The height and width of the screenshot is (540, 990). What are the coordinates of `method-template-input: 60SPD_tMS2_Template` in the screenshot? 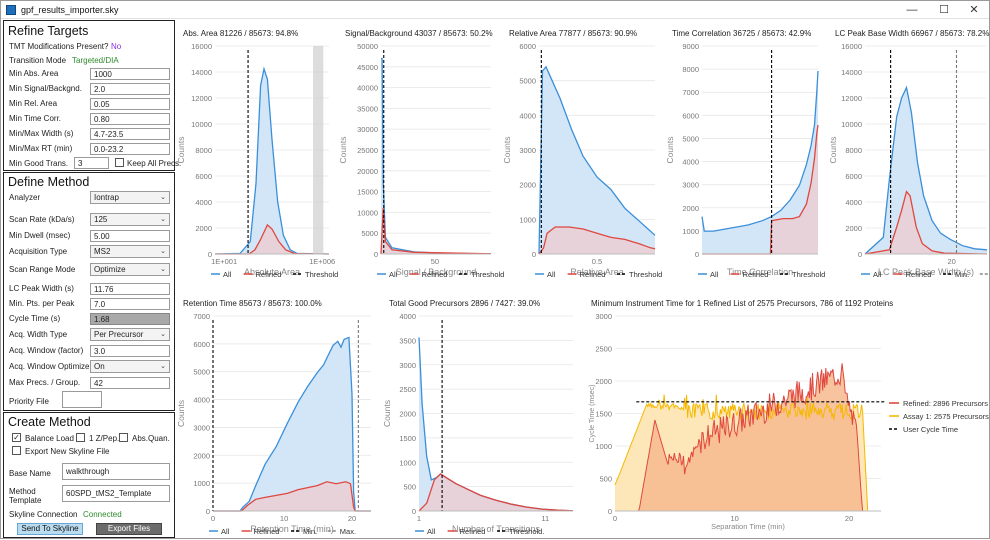 It's located at (116, 493).